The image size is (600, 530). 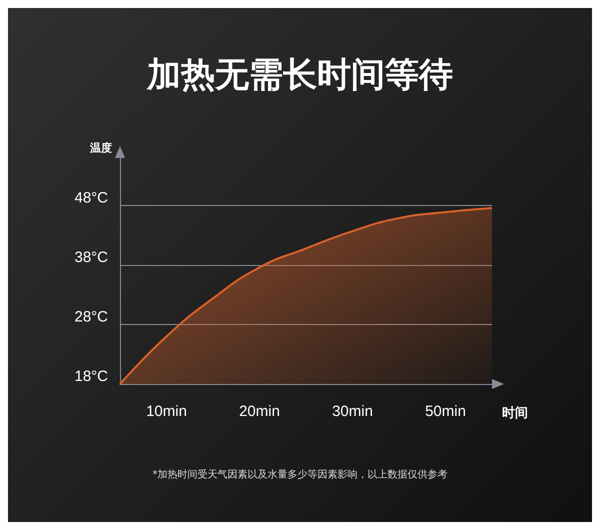 What do you see at coordinates (91, 257) in the screenshot?
I see `y-tick-label: 38°C` at bounding box center [91, 257].